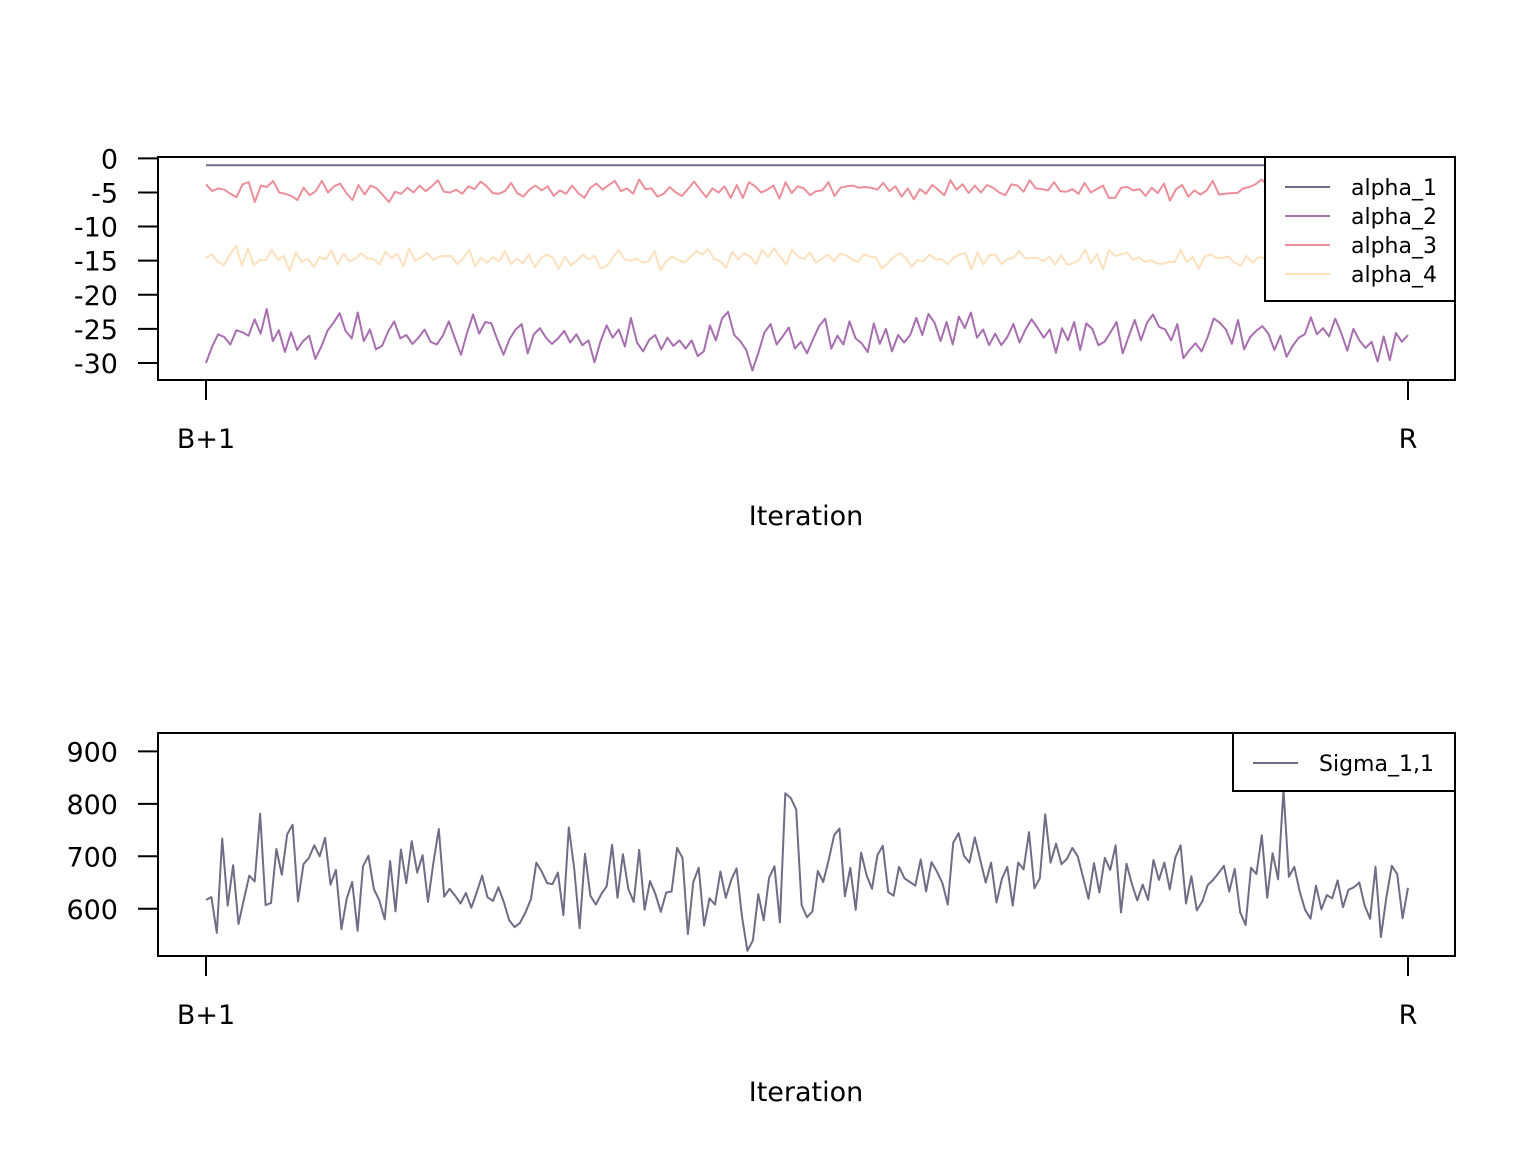  Describe the element at coordinates (109, 159) in the screenshot. I see `alpha-y-tick-label: 0` at that location.